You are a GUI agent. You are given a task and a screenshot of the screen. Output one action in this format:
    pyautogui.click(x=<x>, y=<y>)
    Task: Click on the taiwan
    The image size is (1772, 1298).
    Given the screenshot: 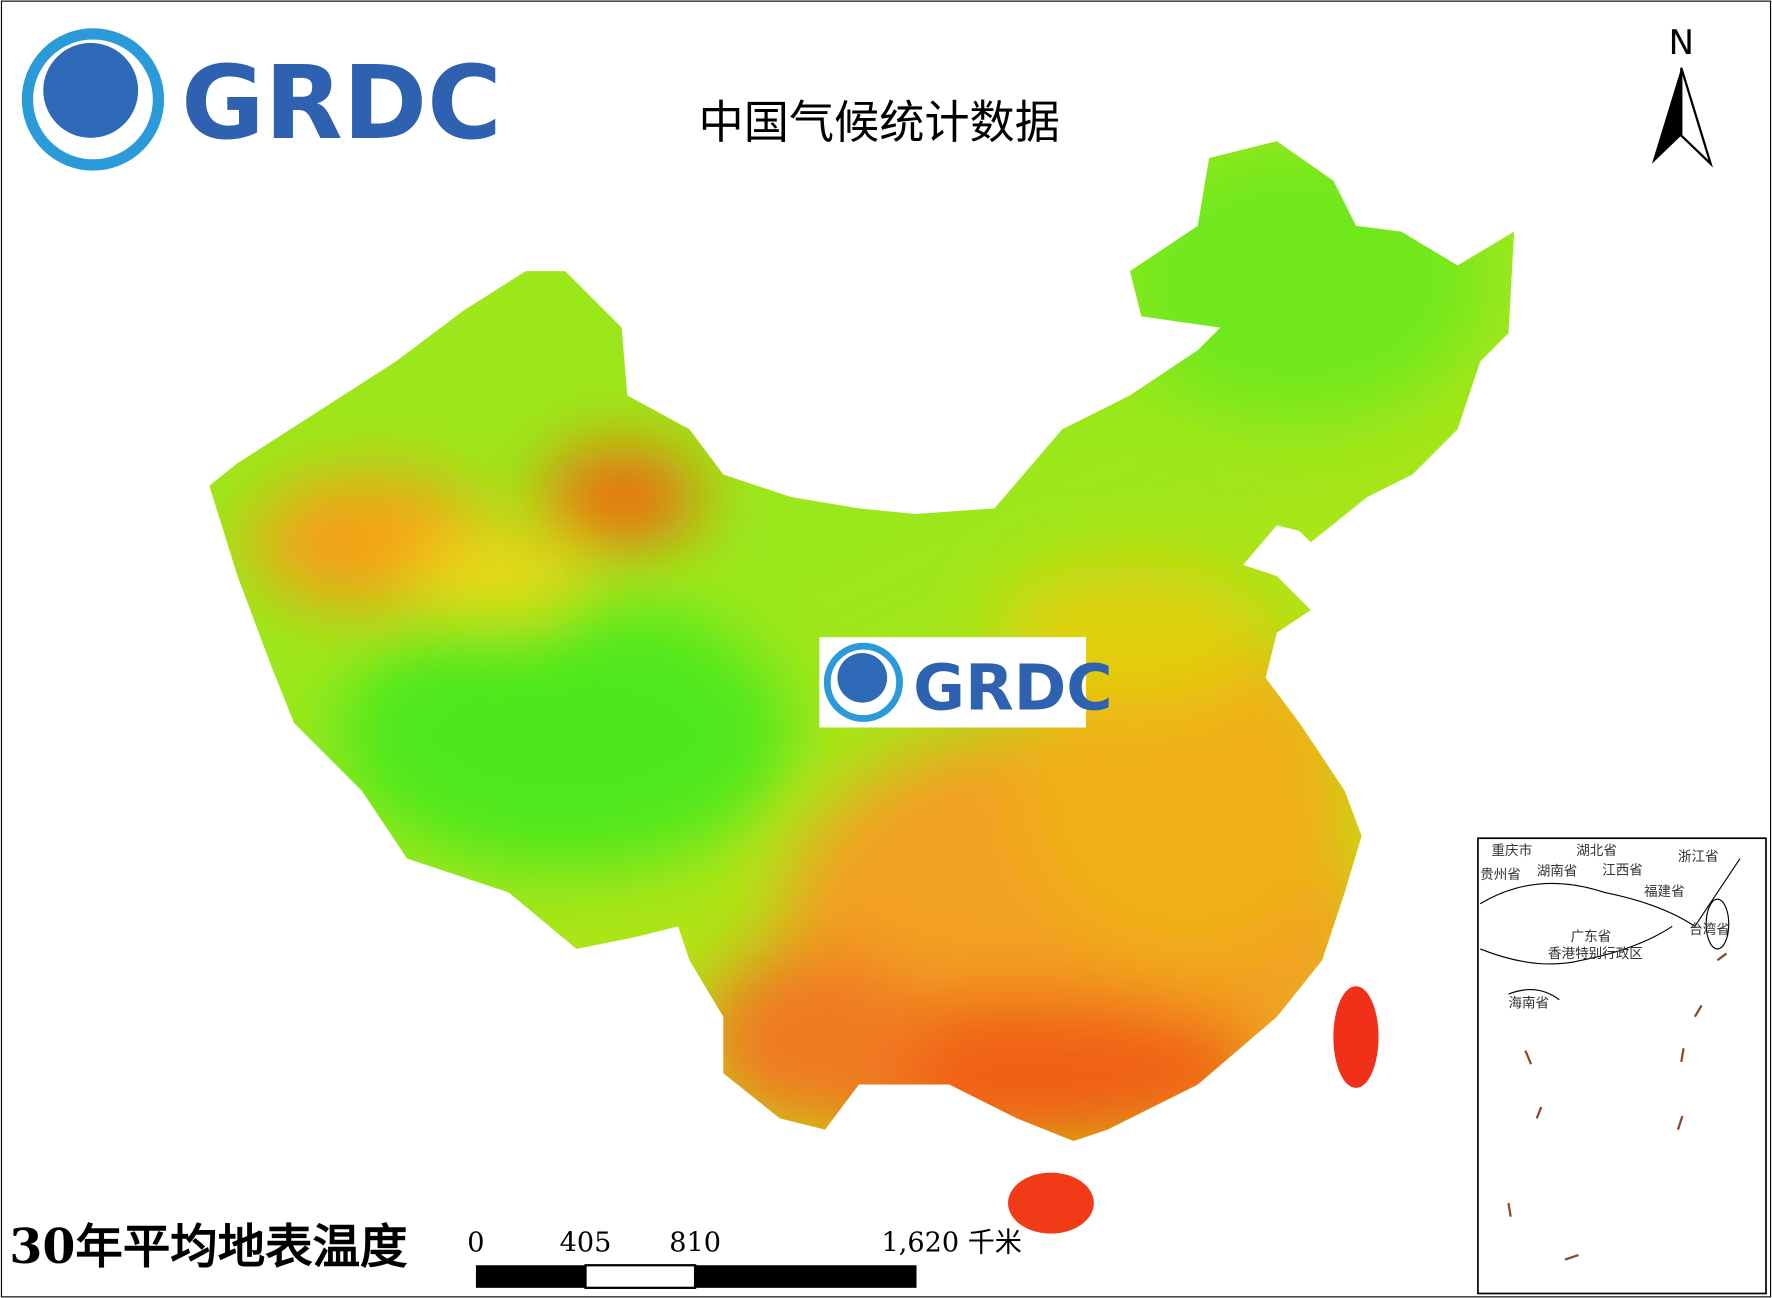 What is the action you would take?
    pyautogui.click(x=1356, y=1037)
    